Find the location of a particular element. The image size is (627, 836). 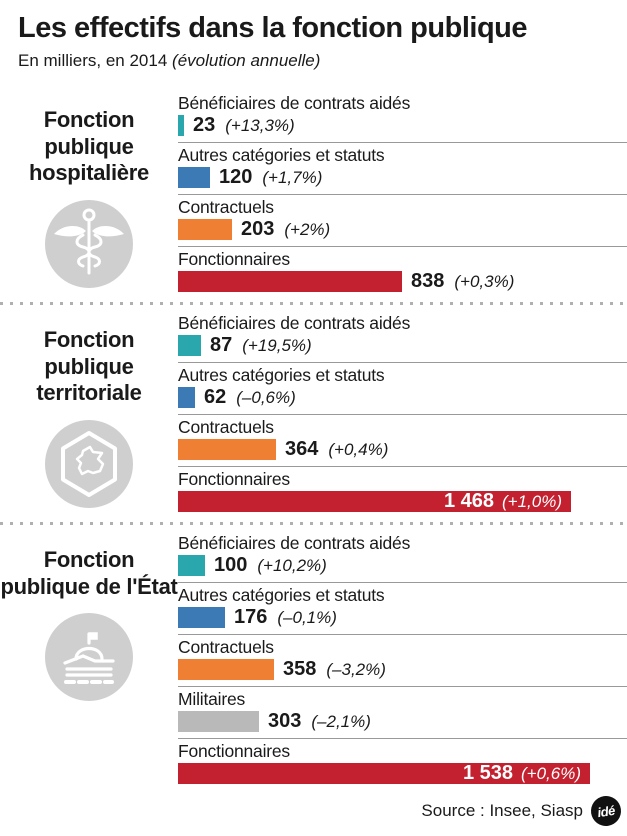

bar-line: 203 (+2%) is located at coordinates (402, 229).